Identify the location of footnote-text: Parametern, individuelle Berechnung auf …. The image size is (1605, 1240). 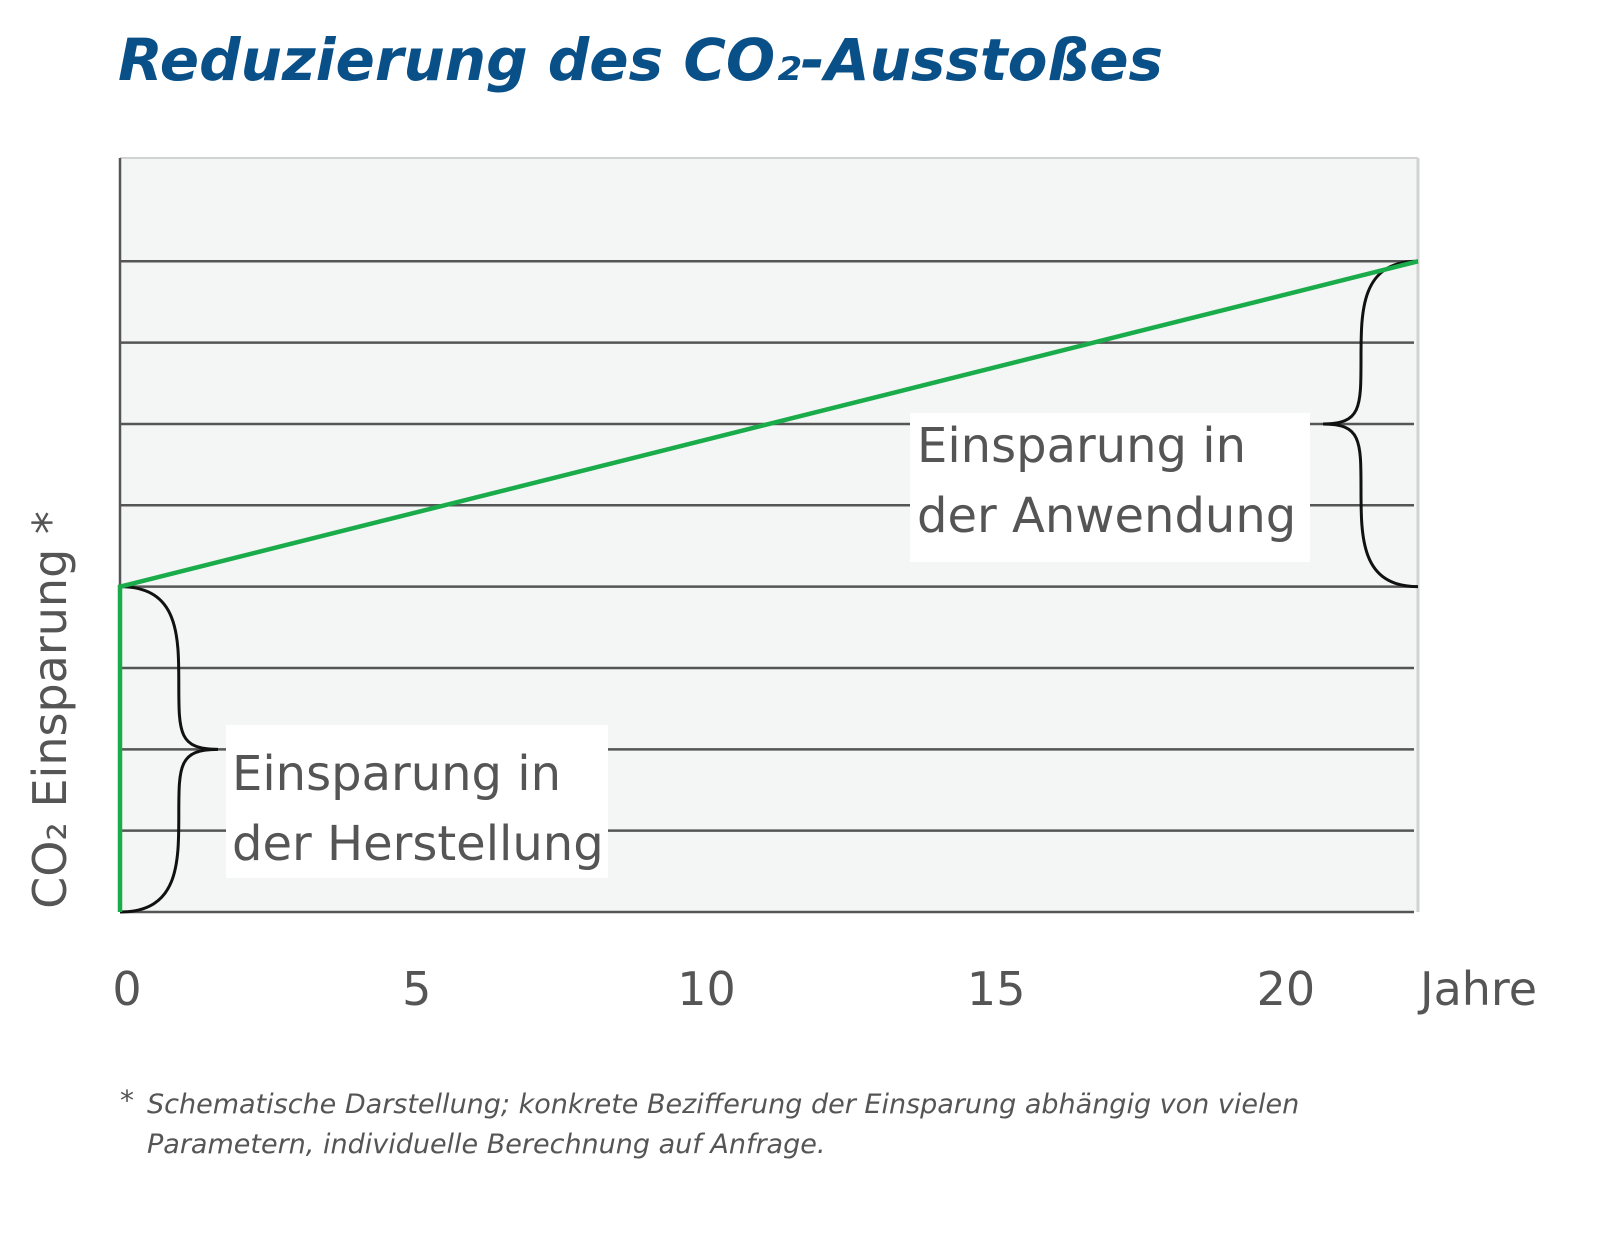
(486, 1144).